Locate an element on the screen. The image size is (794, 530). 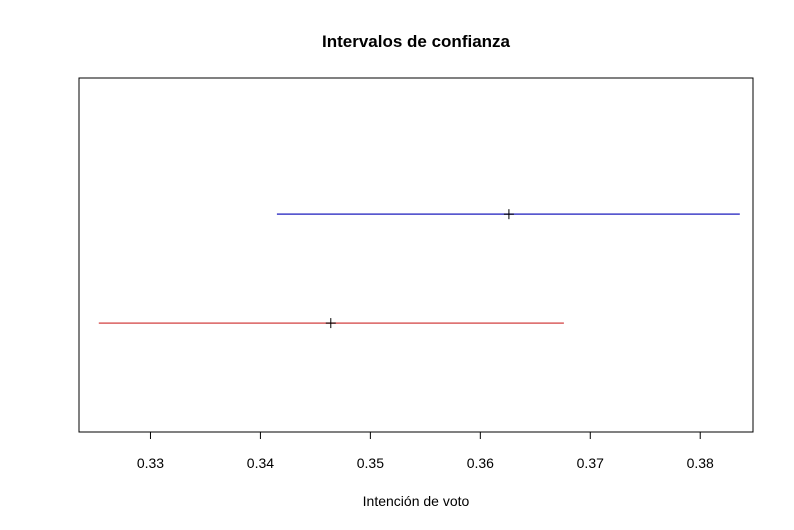
x-tick-label: 0.34 is located at coordinates (260, 463).